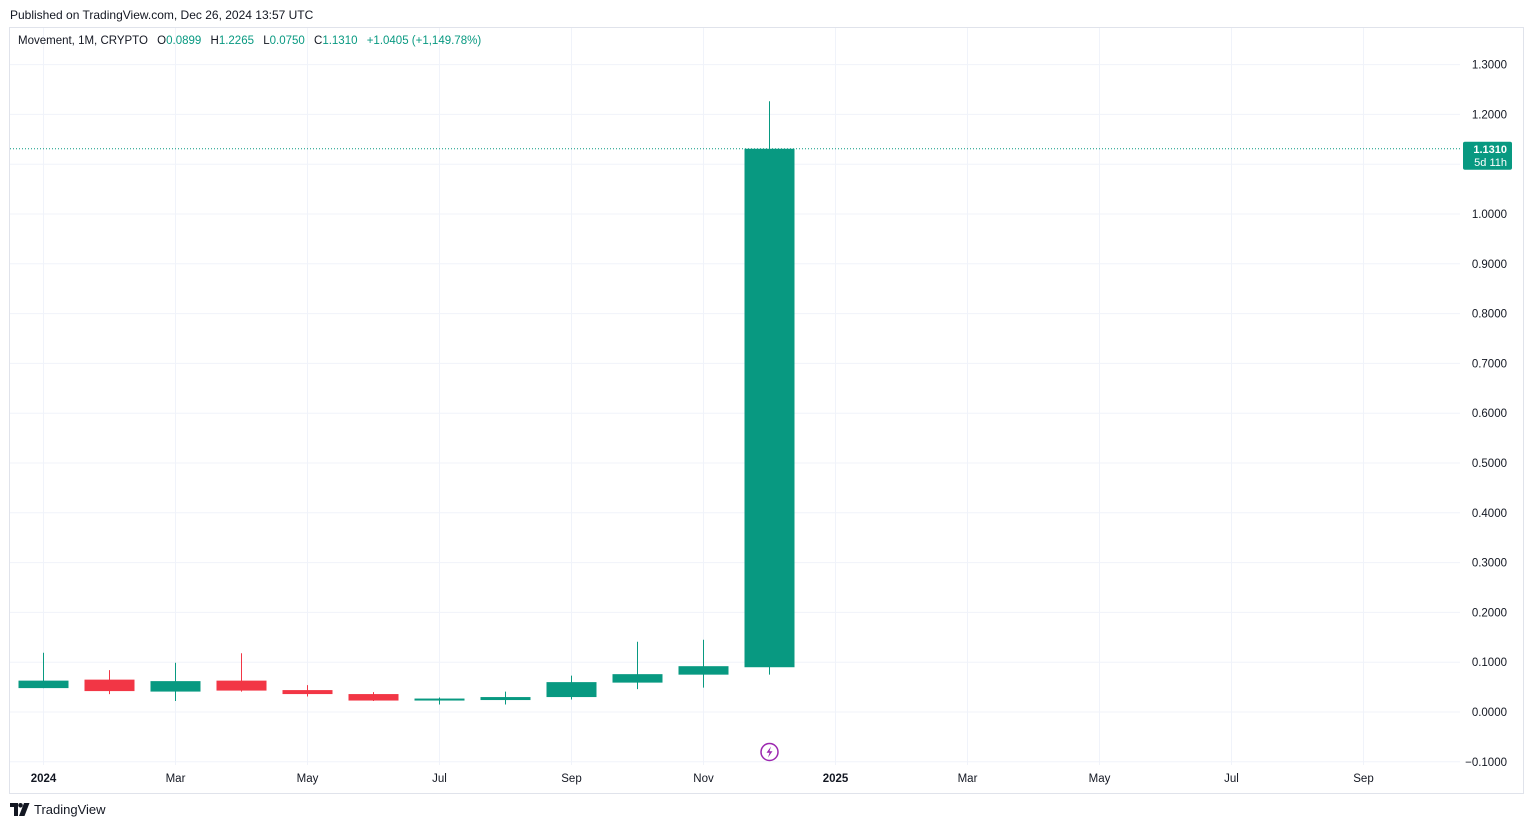 This screenshot has width=1534, height=828. Describe the element at coordinates (83, 41) in the screenshot. I see `symbol-label: Movement, 1M, CRYPTO` at that location.